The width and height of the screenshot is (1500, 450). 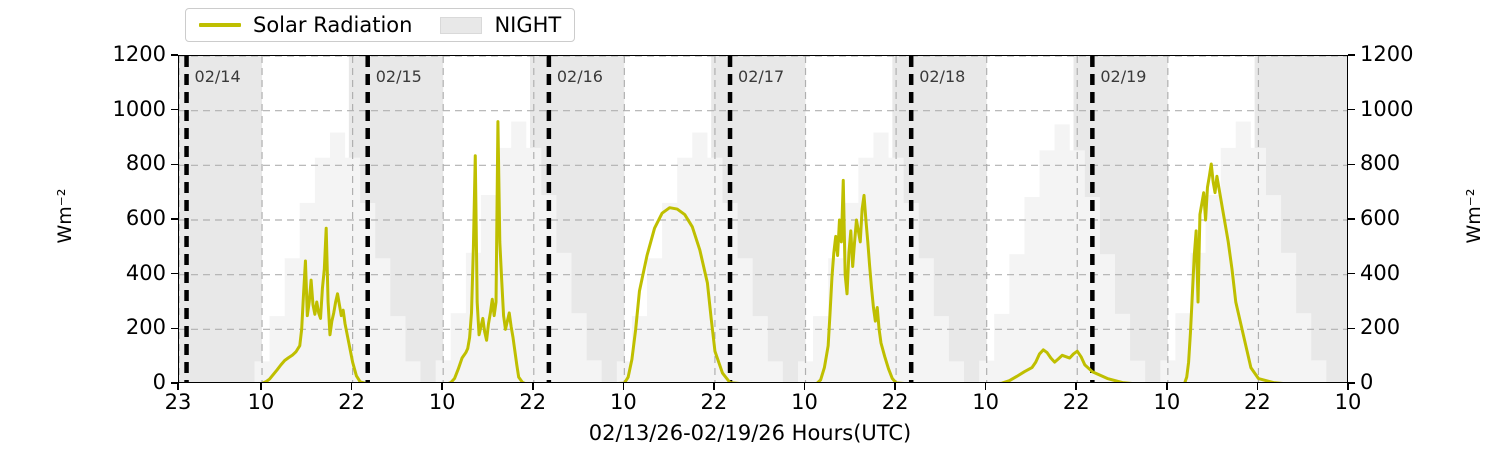 I want to click on y-tick-label-right-6: 1200, so click(x=1387, y=54).